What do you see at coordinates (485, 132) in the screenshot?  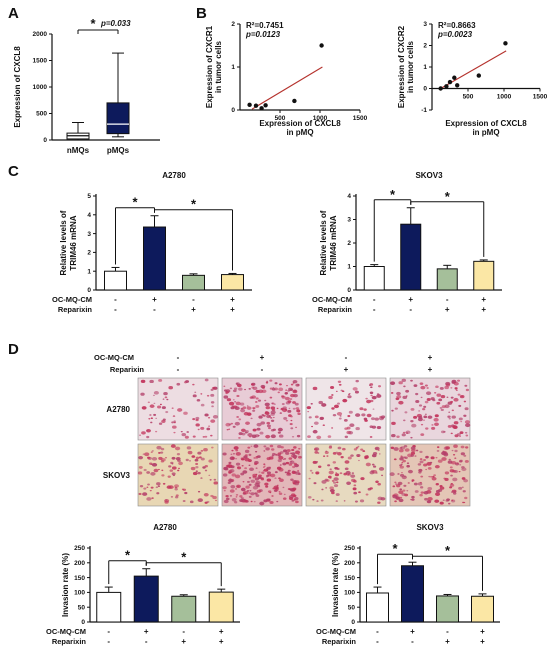 I see `x-axis-title-b: in pMQ` at bounding box center [485, 132].